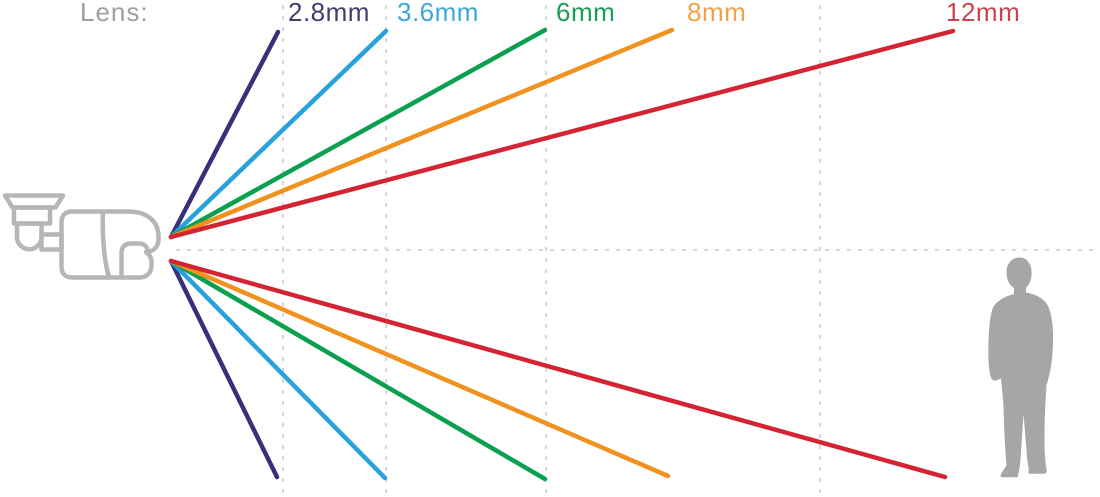 The width and height of the screenshot is (1100, 497). I want to click on camera-mount-joint, so click(29, 236).